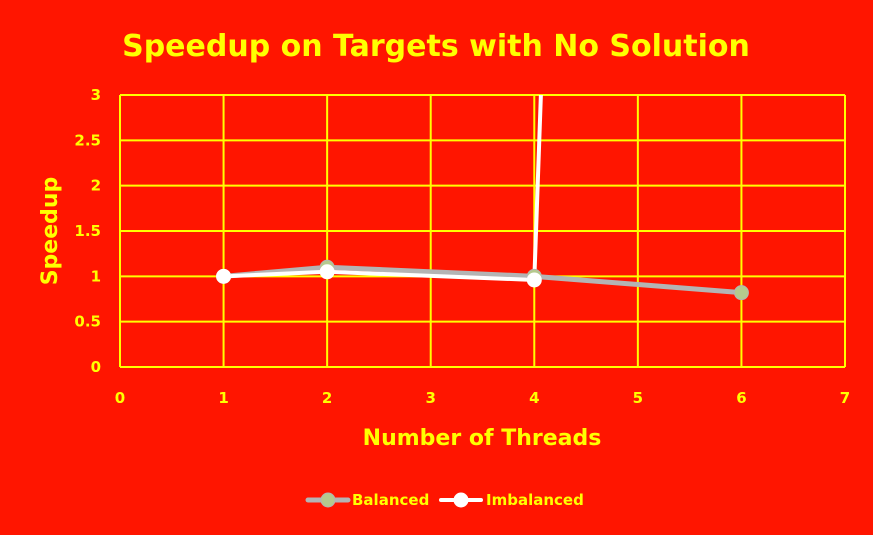 Image resolution: width=873 pixels, height=535 pixels. Describe the element at coordinates (96, 276) in the screenshot. I see `y-tick-label: 1` at that location.